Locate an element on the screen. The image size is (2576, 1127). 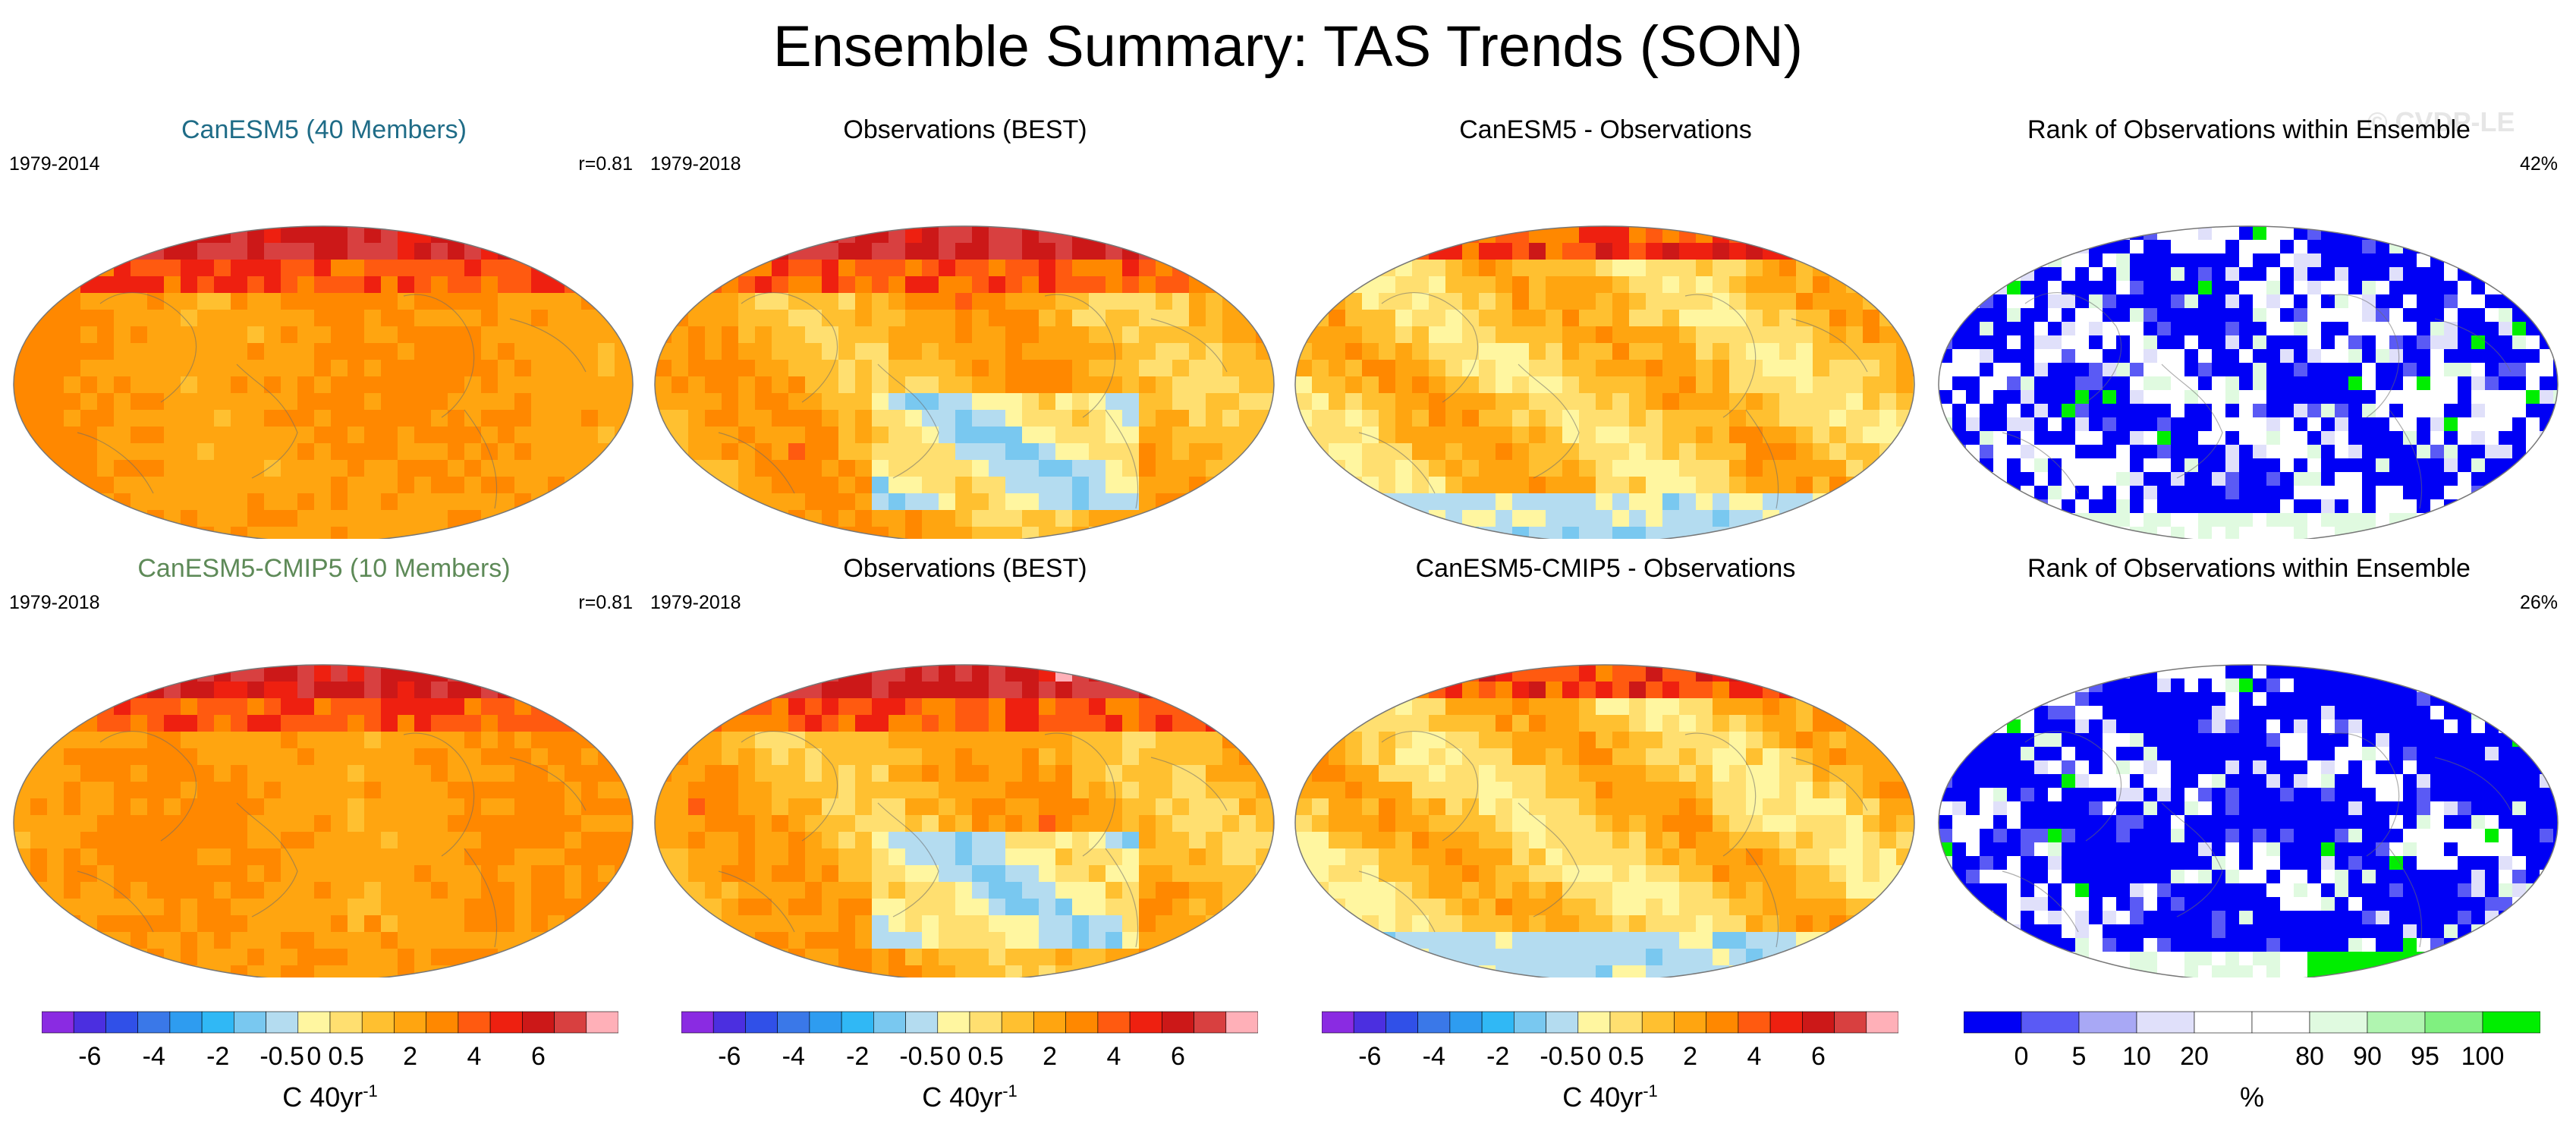
colorbar-tick-label: 80 is located at coordinates (2309, 1056).